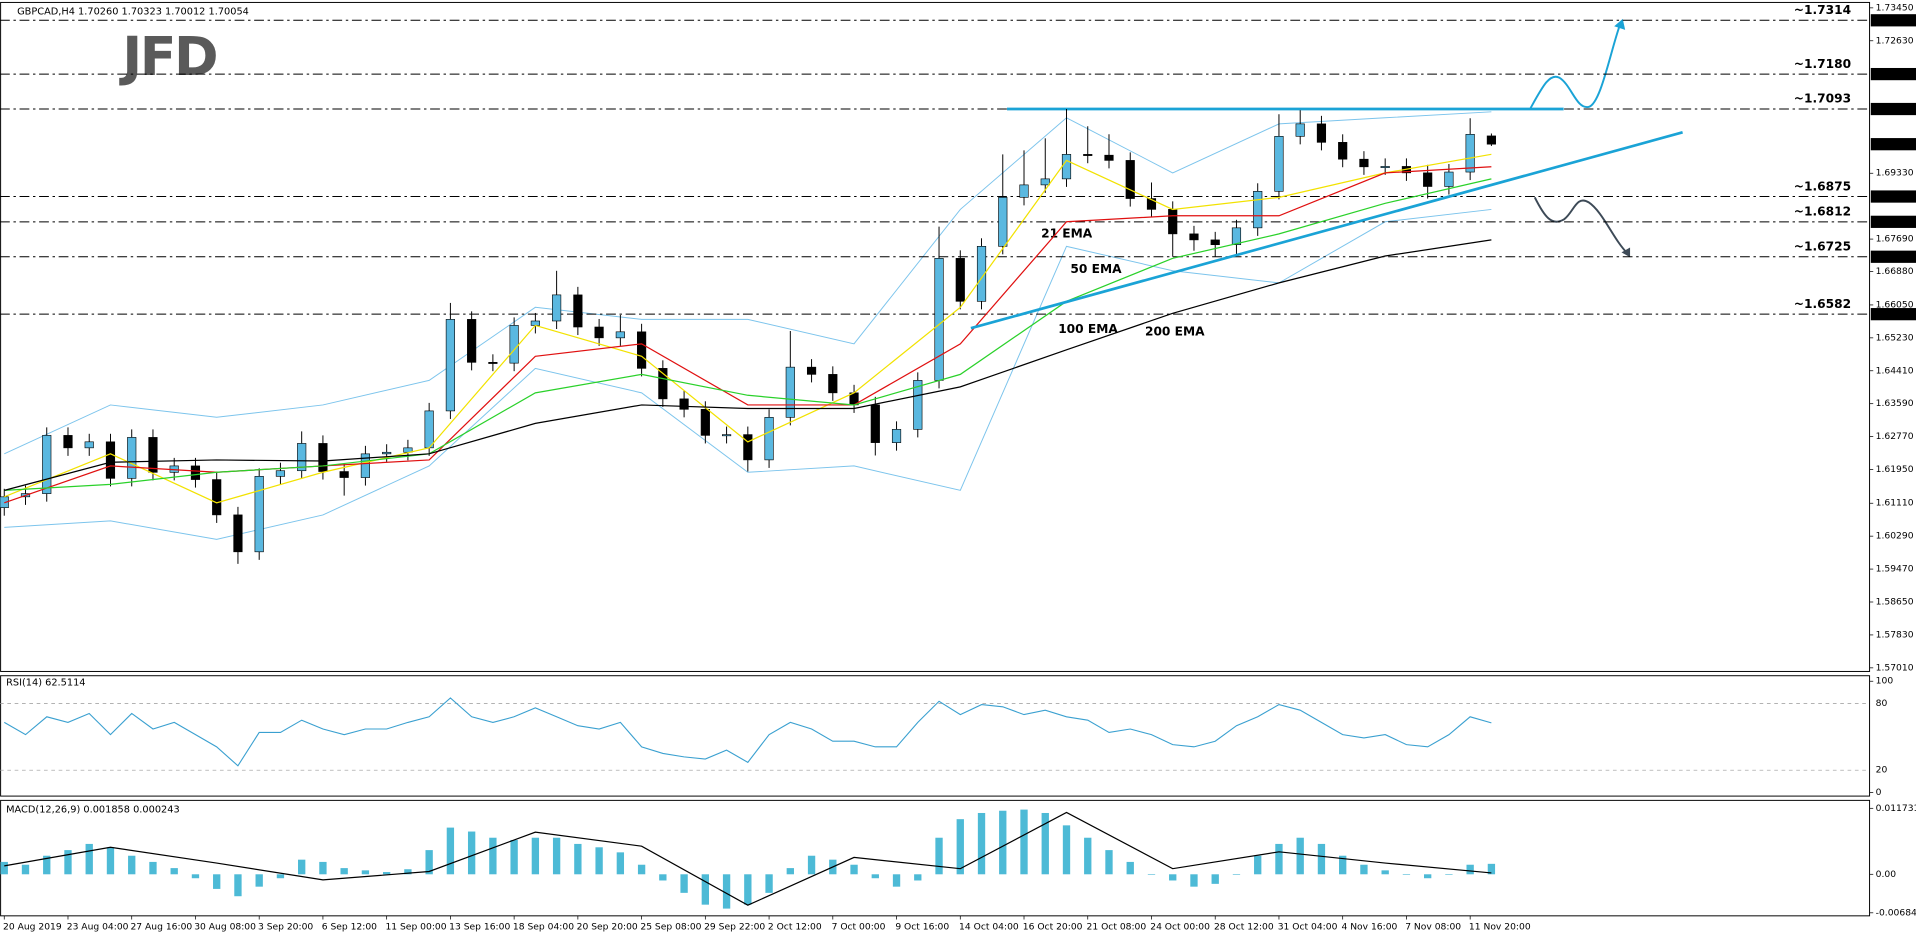 The height and width of the screenshot is (936, 1916). What do you see at coordinates (1886, 874) in the screenshot?
I see `macd-tick-label: 0.00` at bounding box center [1886, 874].